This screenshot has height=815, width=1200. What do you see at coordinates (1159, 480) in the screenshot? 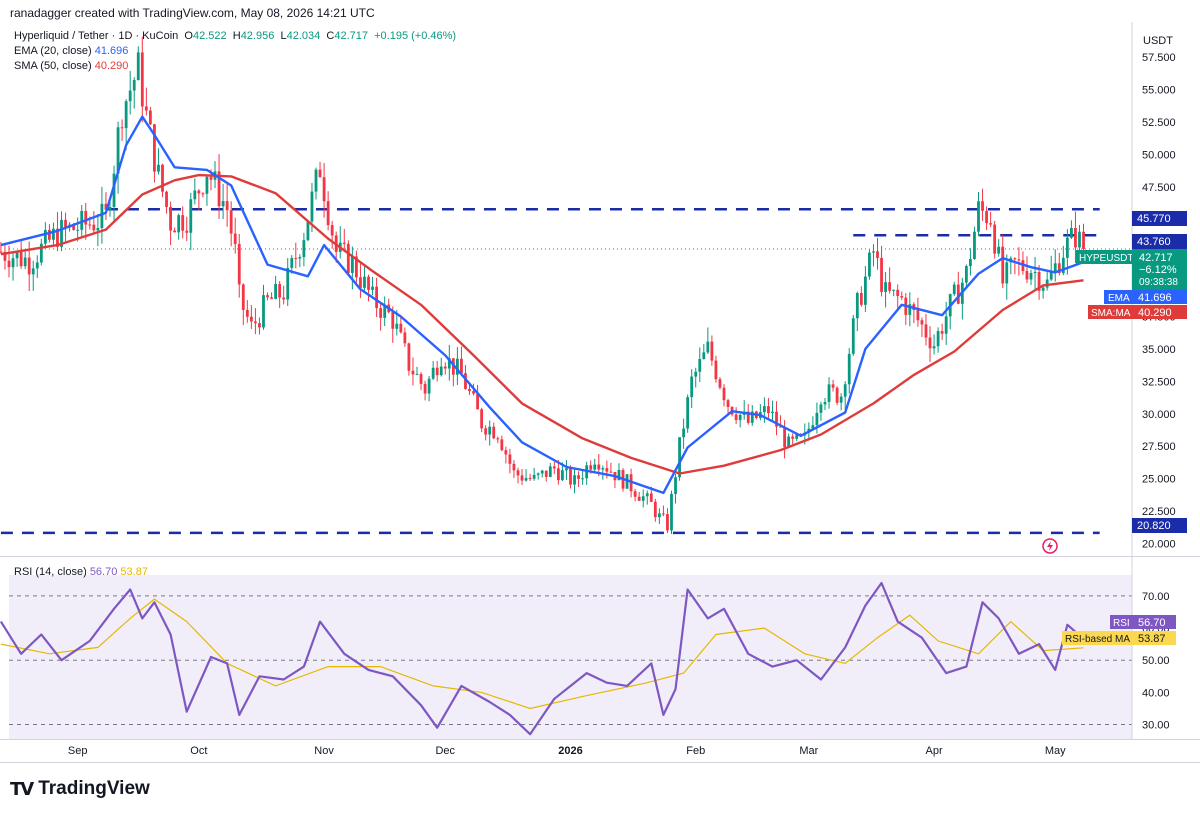
I see `price-tick-label: 25.000` at bounding box center [1159, 480].